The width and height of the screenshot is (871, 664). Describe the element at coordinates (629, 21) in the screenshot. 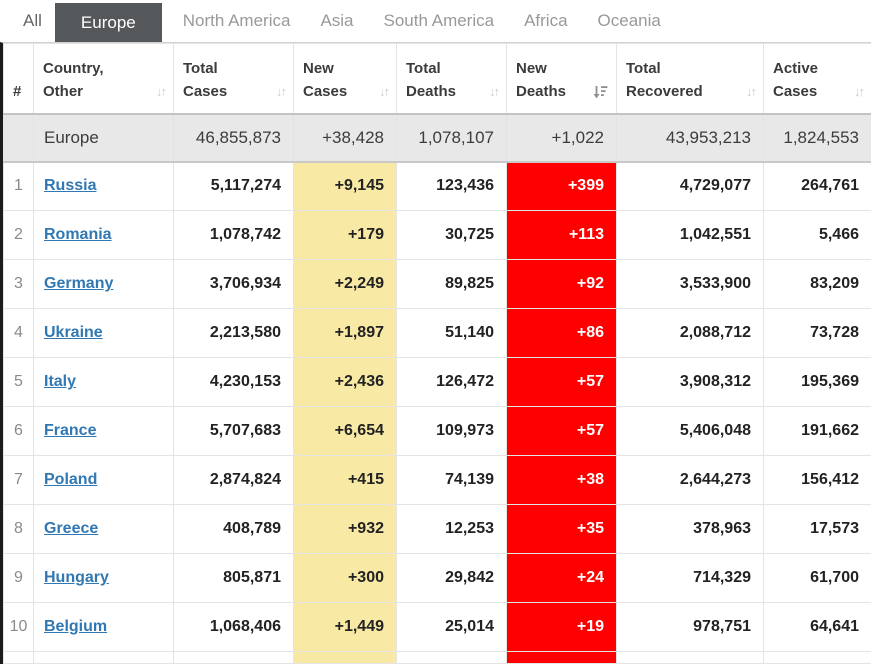

I see `tab-oceania: Oceania` at that location.